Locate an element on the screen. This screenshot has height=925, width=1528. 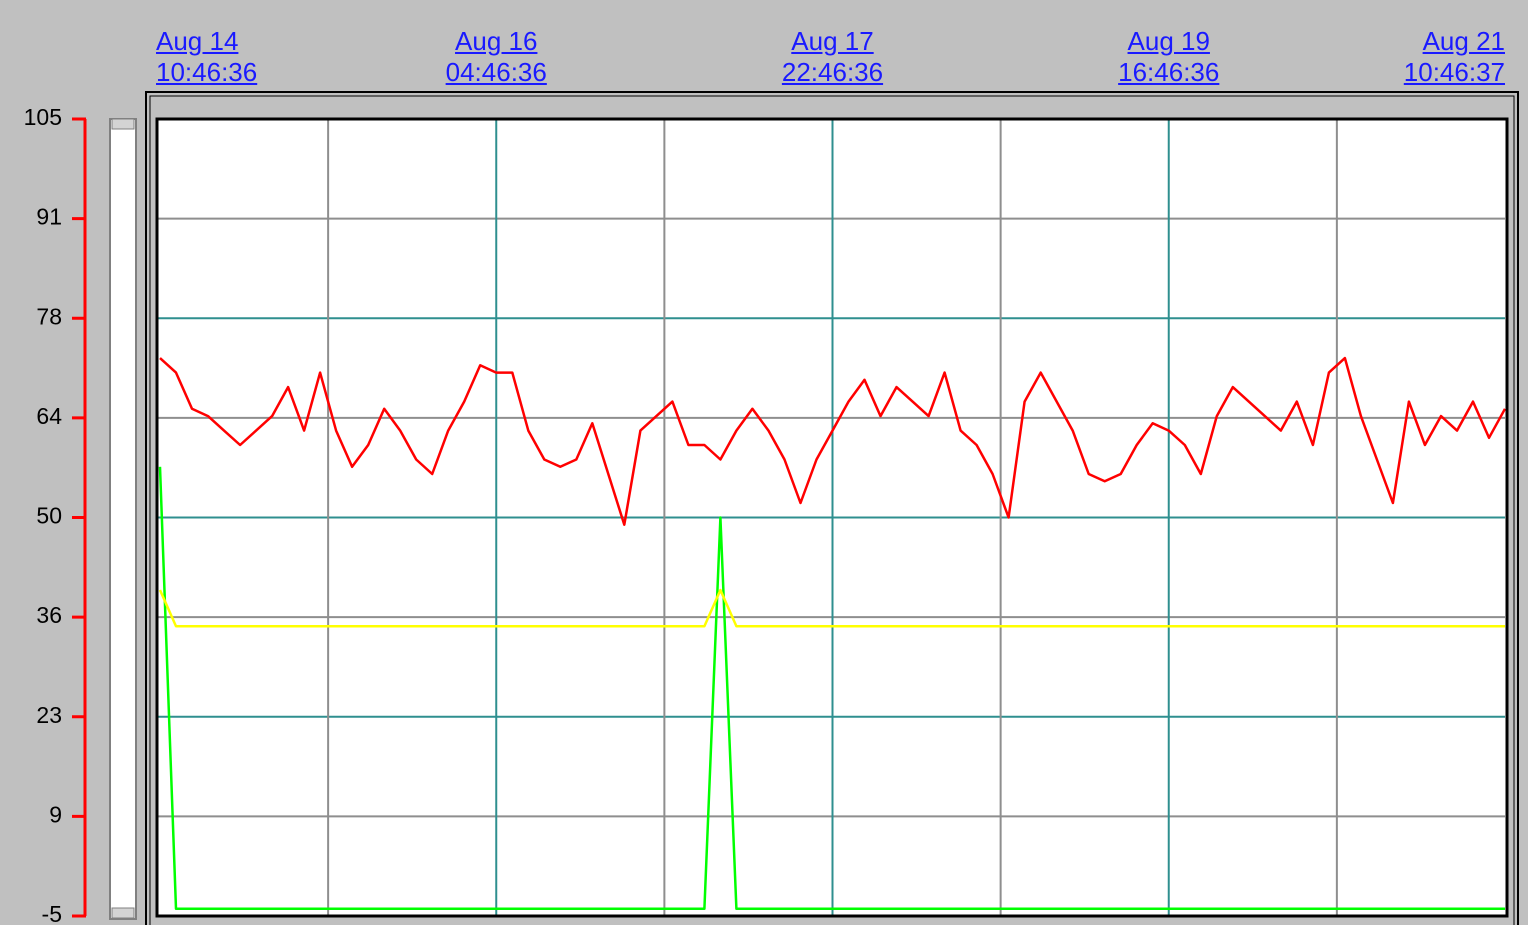
scroll-thumb-bottom is located at coordinates (123, 913).